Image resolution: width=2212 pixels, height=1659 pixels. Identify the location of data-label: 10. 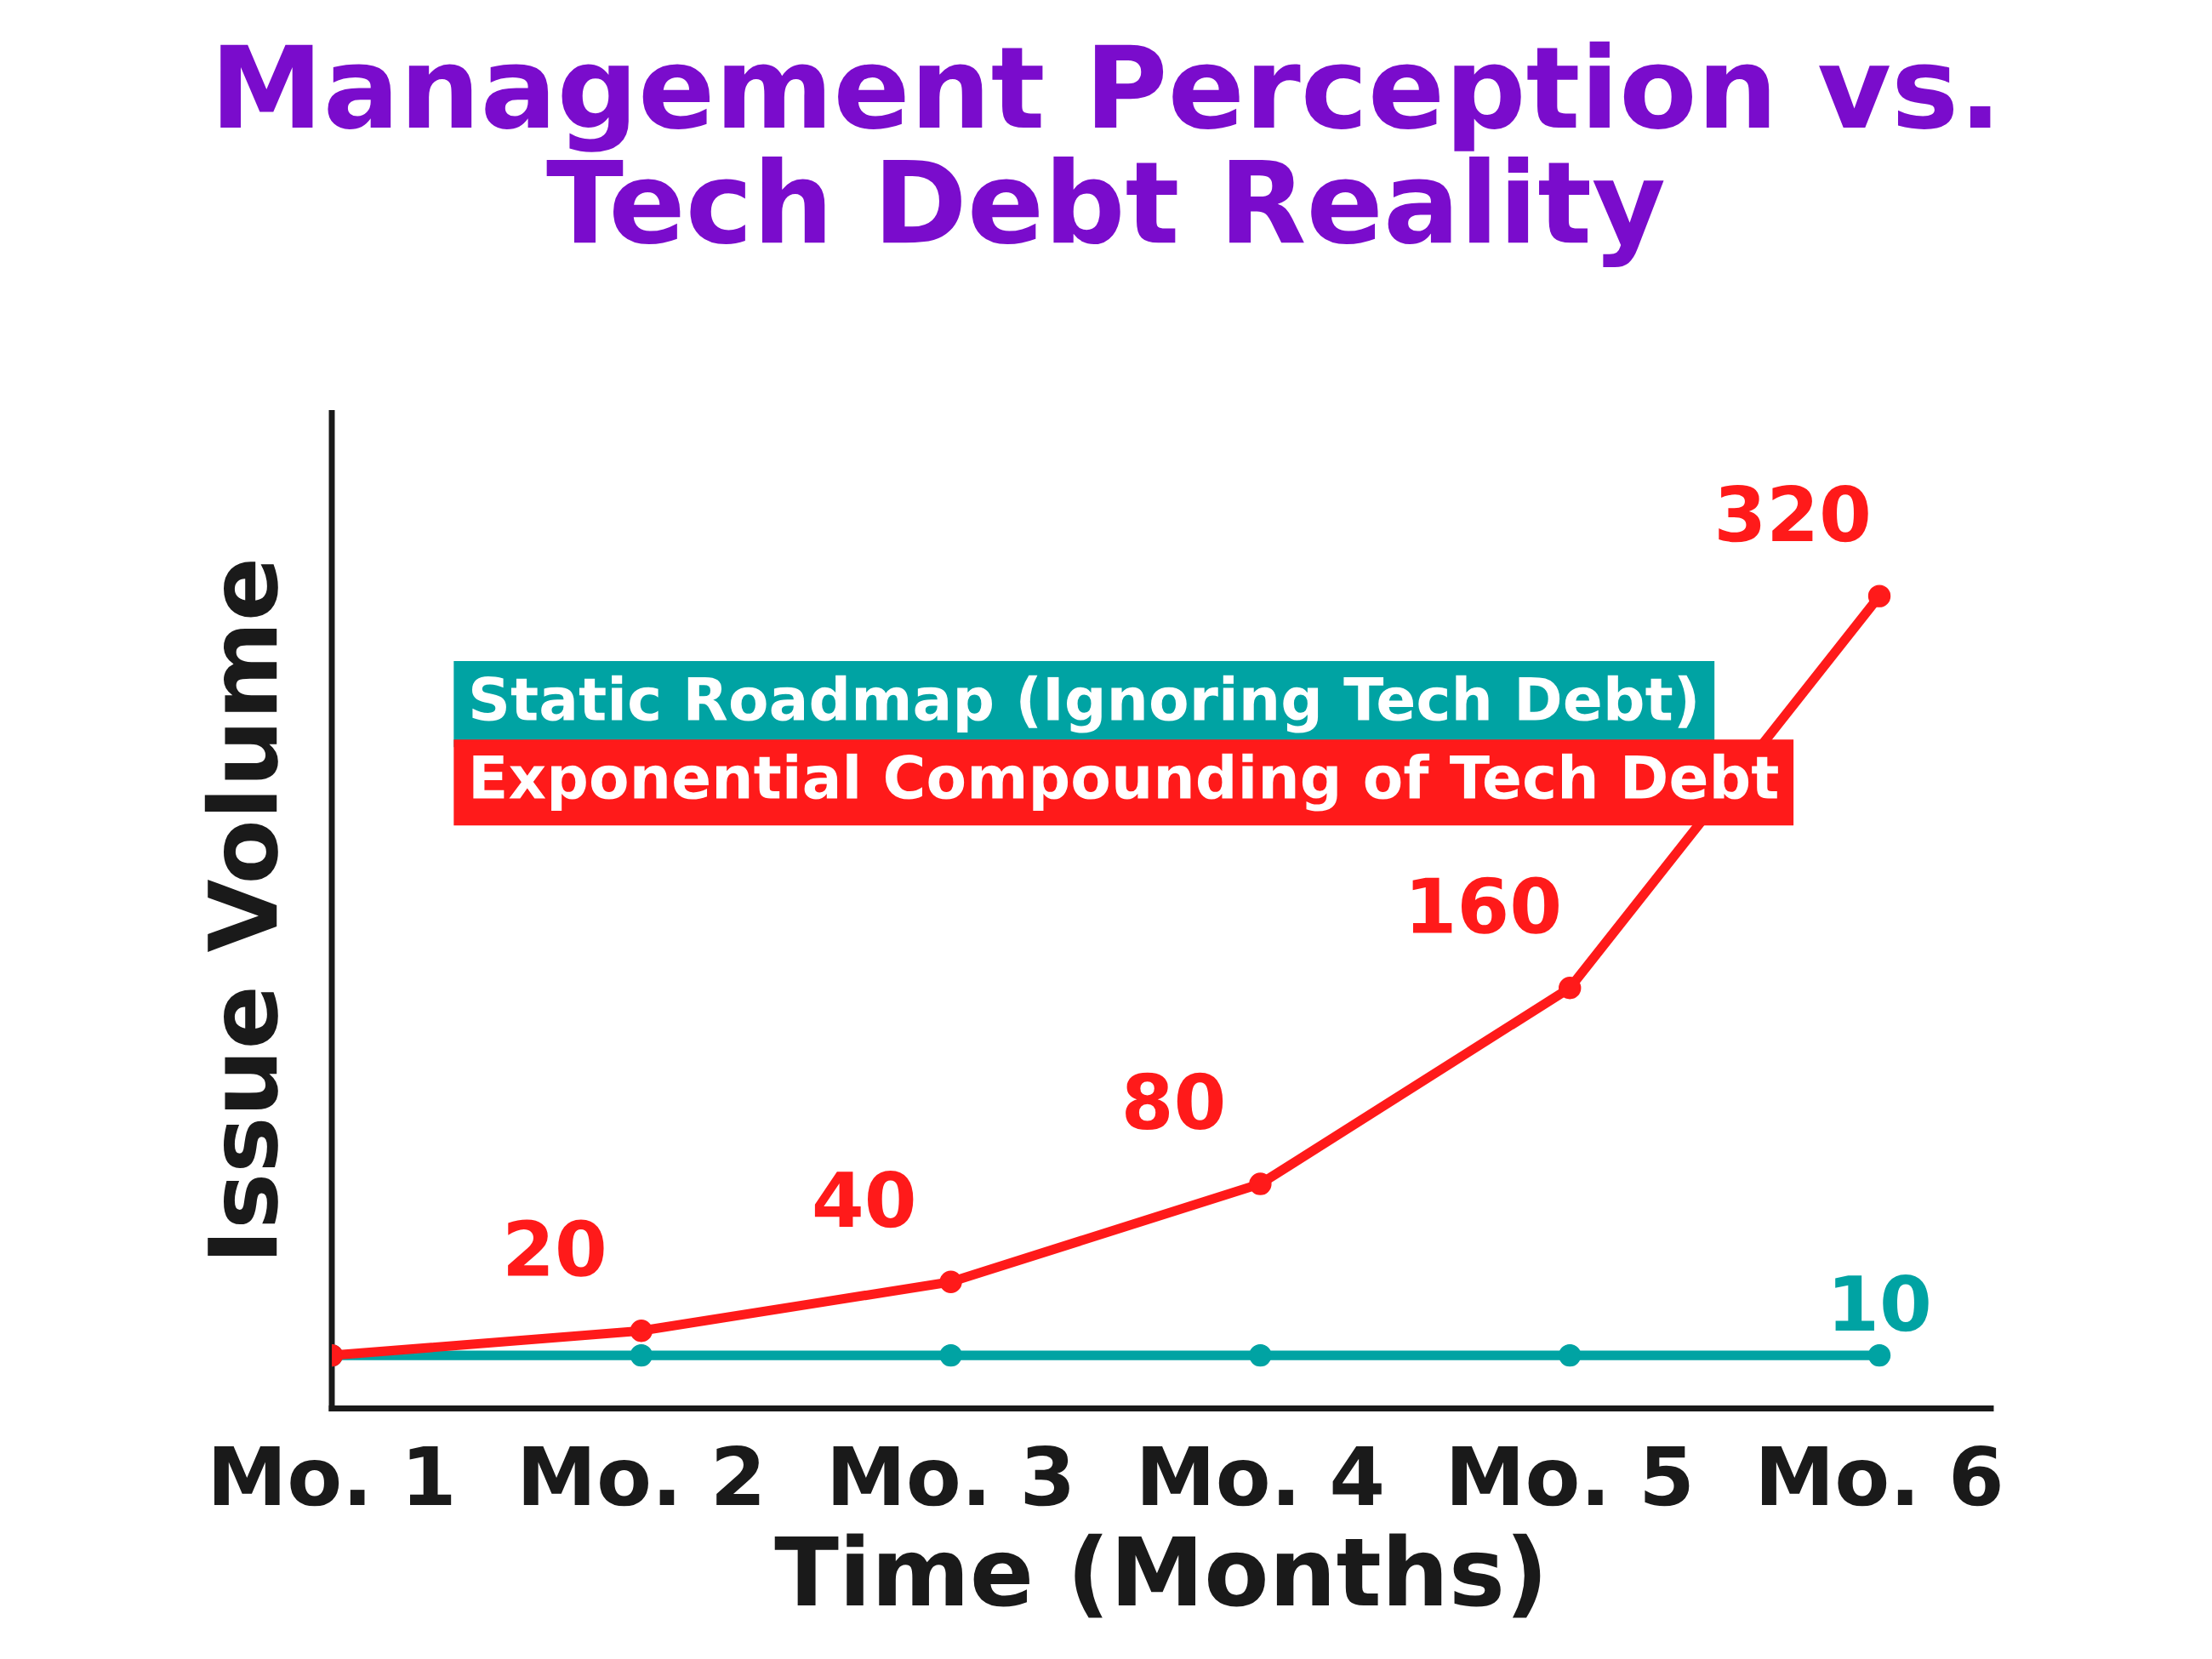
(1882, 1303).